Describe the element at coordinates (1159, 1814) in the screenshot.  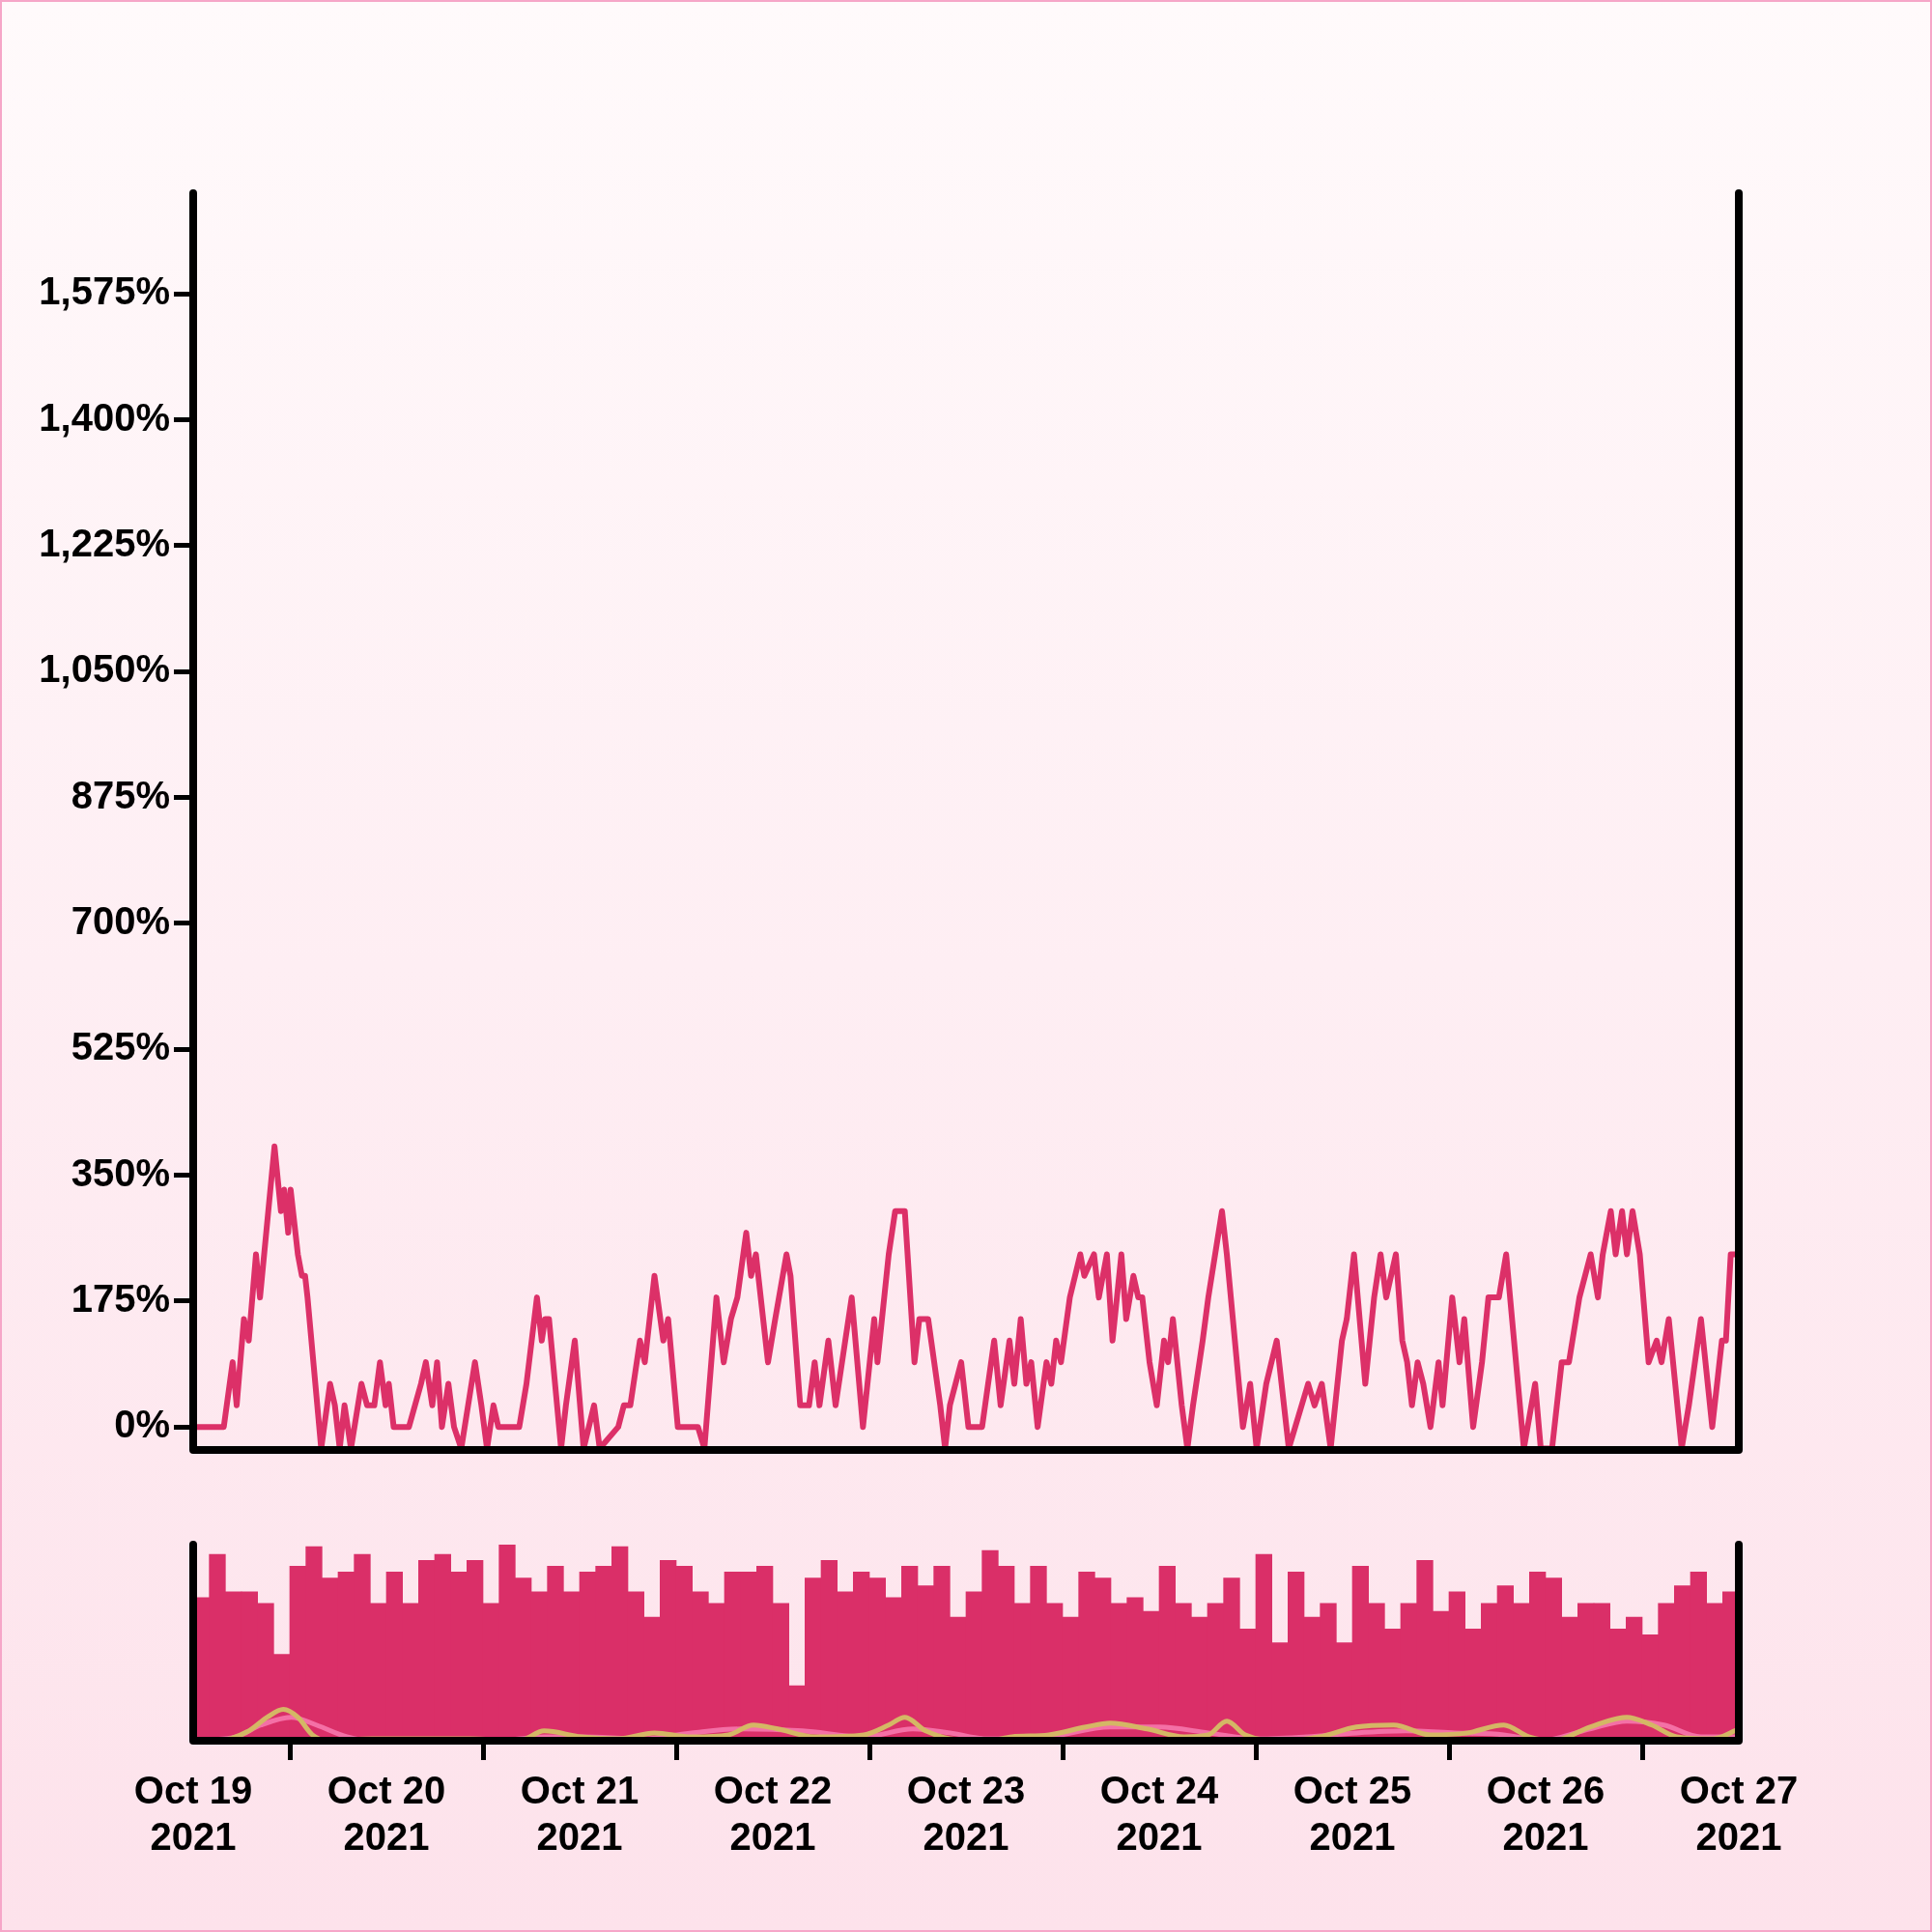
I see `x-tick-label: Oct 24 2021` at that location.